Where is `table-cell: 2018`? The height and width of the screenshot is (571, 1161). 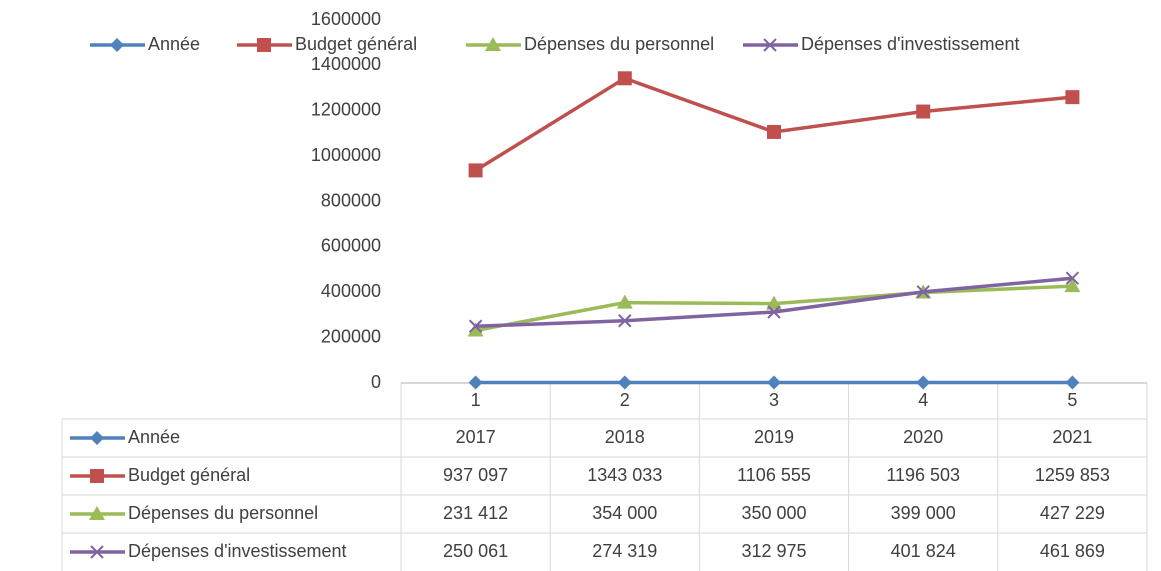 table-cell: 2018 is located at coordinates (625, 437).